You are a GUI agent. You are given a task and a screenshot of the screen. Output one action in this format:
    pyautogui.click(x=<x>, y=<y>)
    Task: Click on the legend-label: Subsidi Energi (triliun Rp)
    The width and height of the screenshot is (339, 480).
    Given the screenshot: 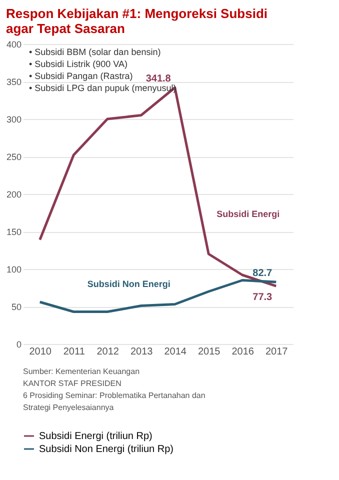 What is the action you would take?
    pyautogui.click(x=95, y=436)
    